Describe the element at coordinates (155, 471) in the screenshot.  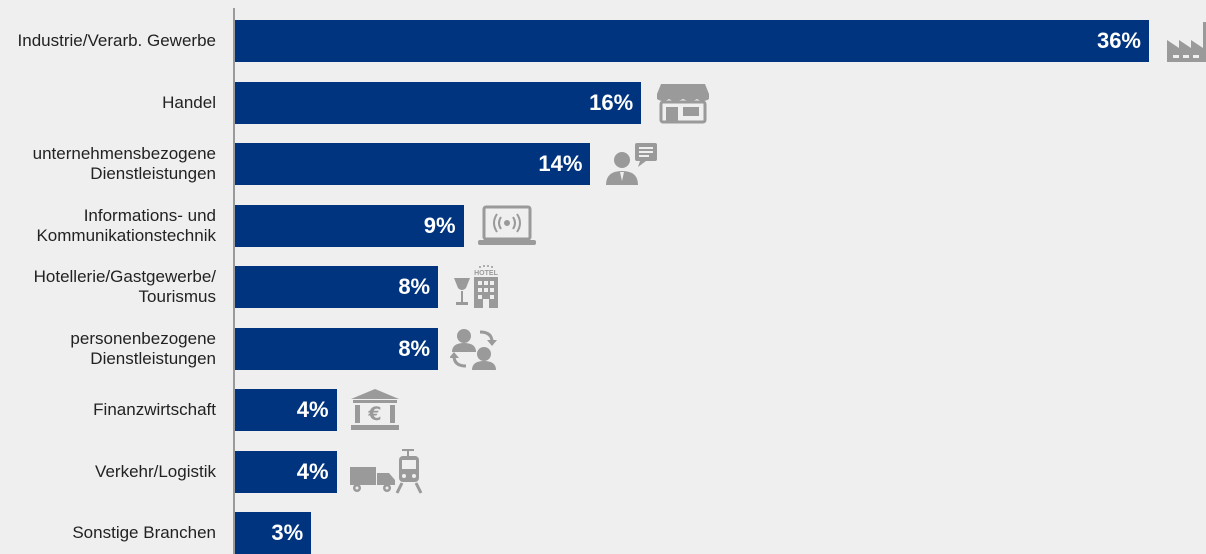
I see `category-label: Verkehr/Logistik` at that location.